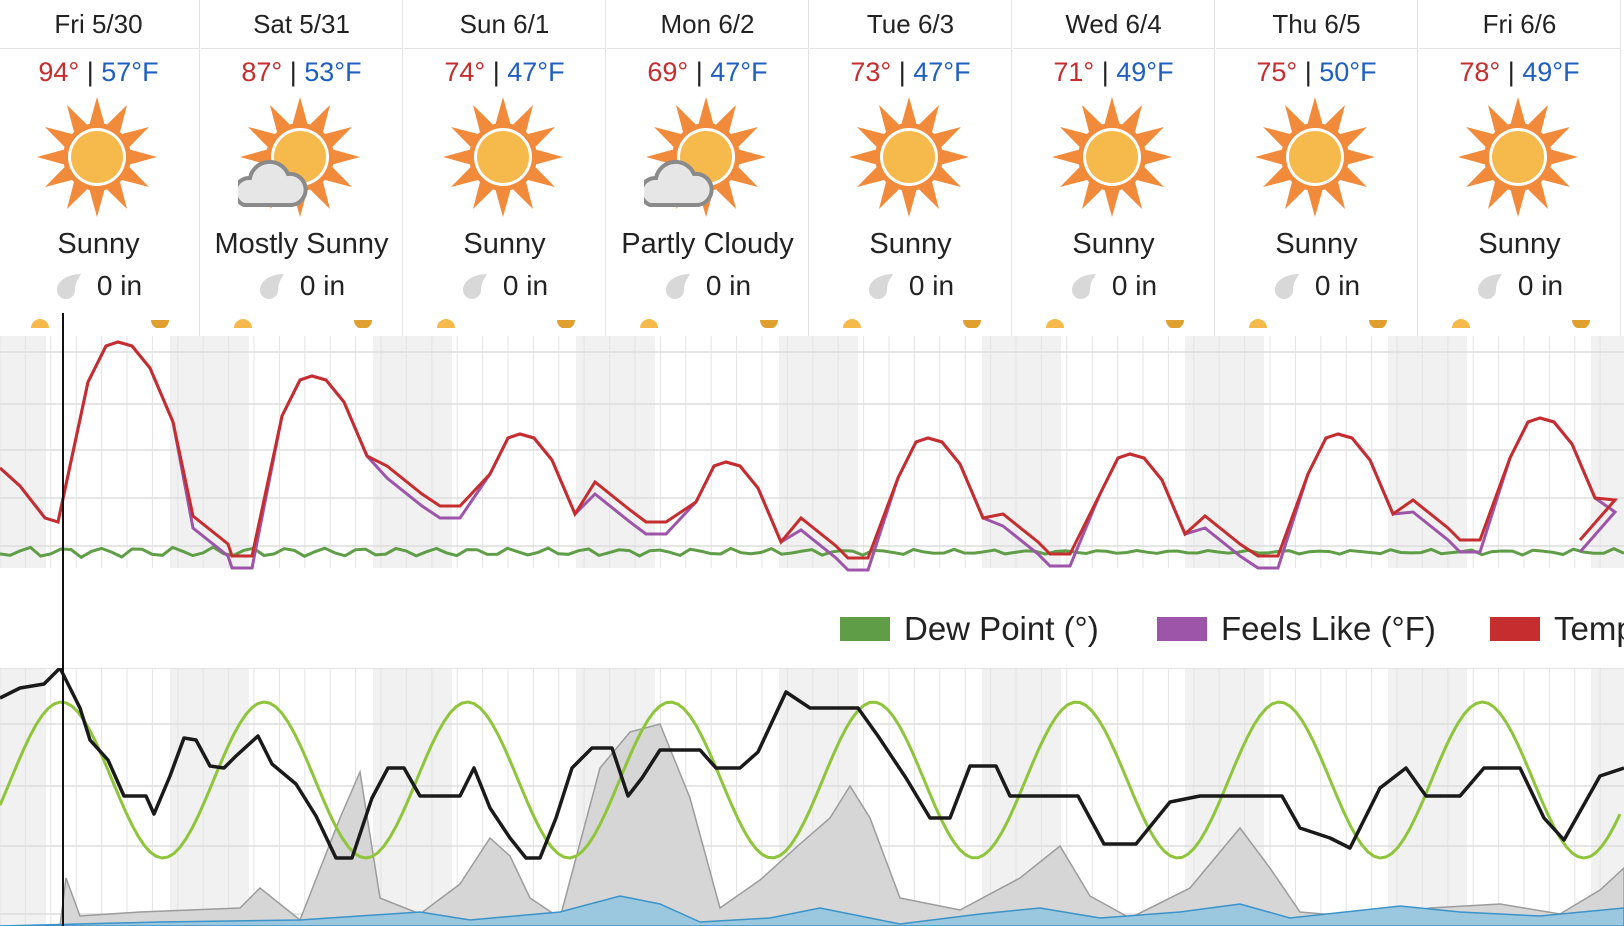 The height and width of the screenshot is (926, 1624). I want to click on legend-item: Feels Like (°F), so click(1296, 629).